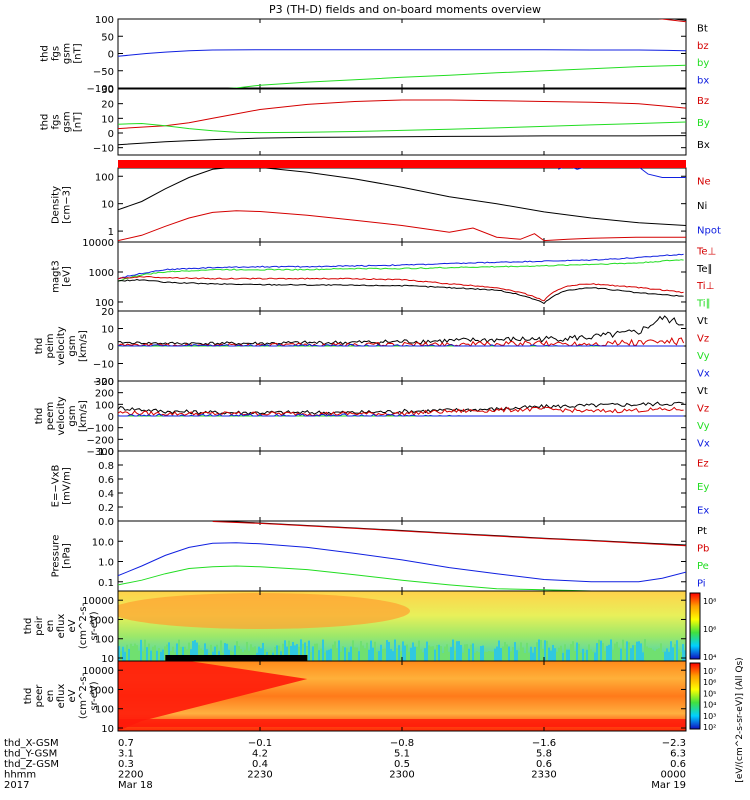  What do you see at coordinates (72, 345) in the screenshot?
I see `y-axis-label-line: gsm` at bounding box center [72, 345].